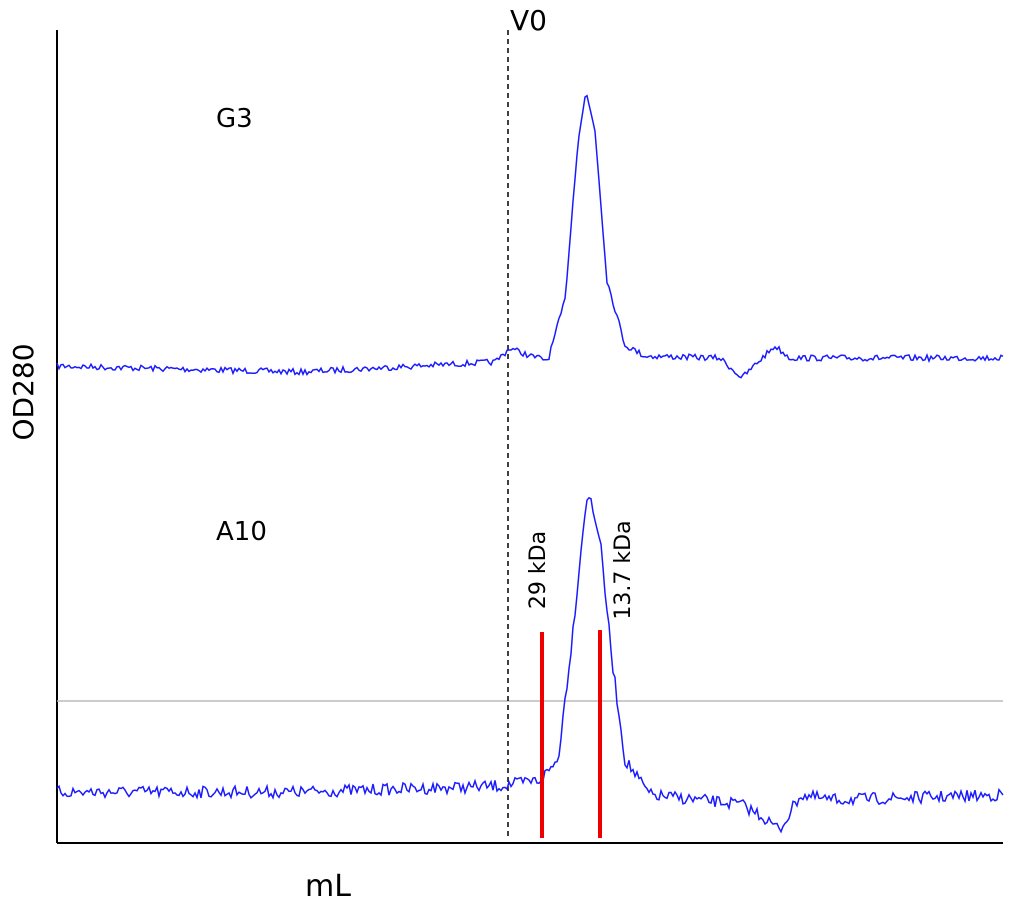 The image size is (1024, 901). What do you see at coordinates (234, 119) in the screenshot?
I see `trace-label: G3` at bounding box center [234, 119].